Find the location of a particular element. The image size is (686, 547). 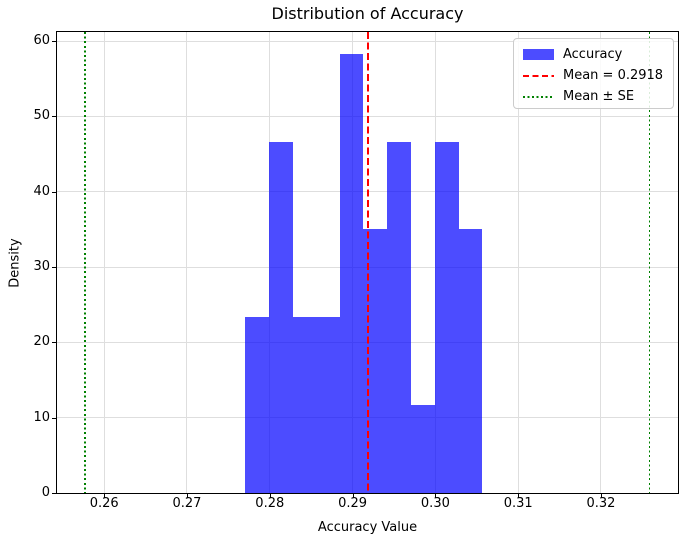

blue-patch-swatch-icon is located at coordinates (538, 54).